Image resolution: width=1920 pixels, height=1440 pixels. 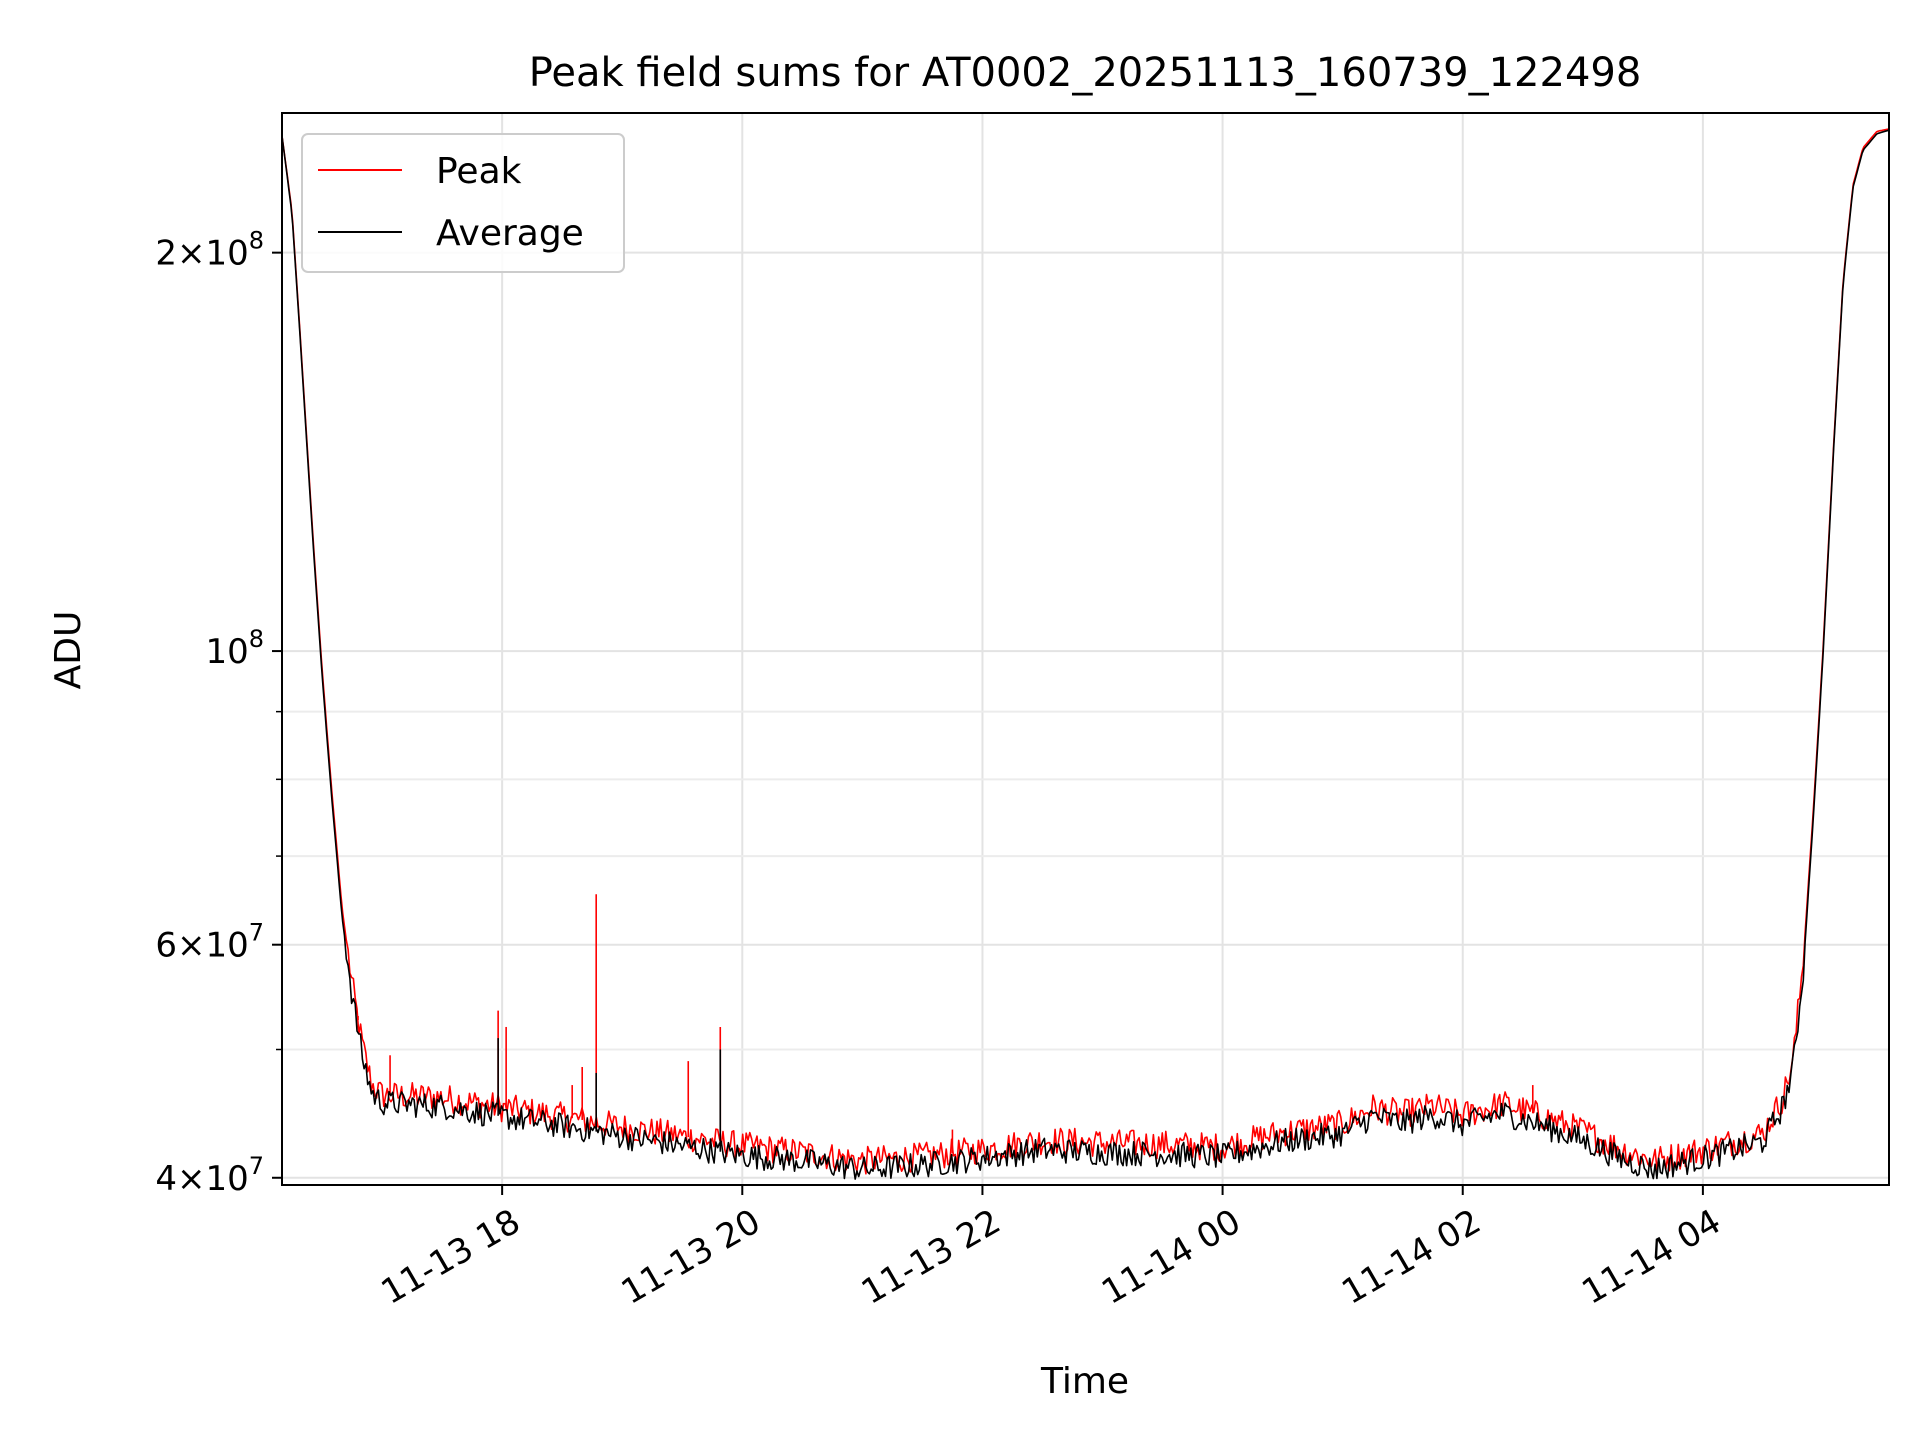 I want to click on legend-peak-label: Peak, so click(x=479, y=171).